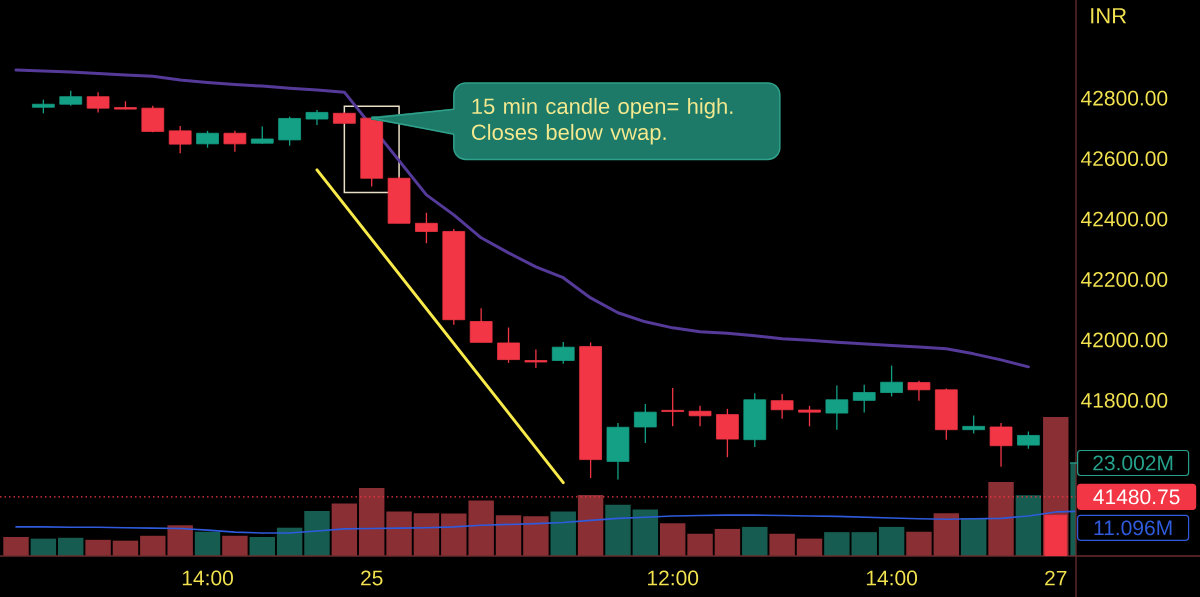 The image size is (1200, 597). Describe the element at coordinates (1124, 98) in the screenshot. I see `y-tick-label: 42800.00` at that location.